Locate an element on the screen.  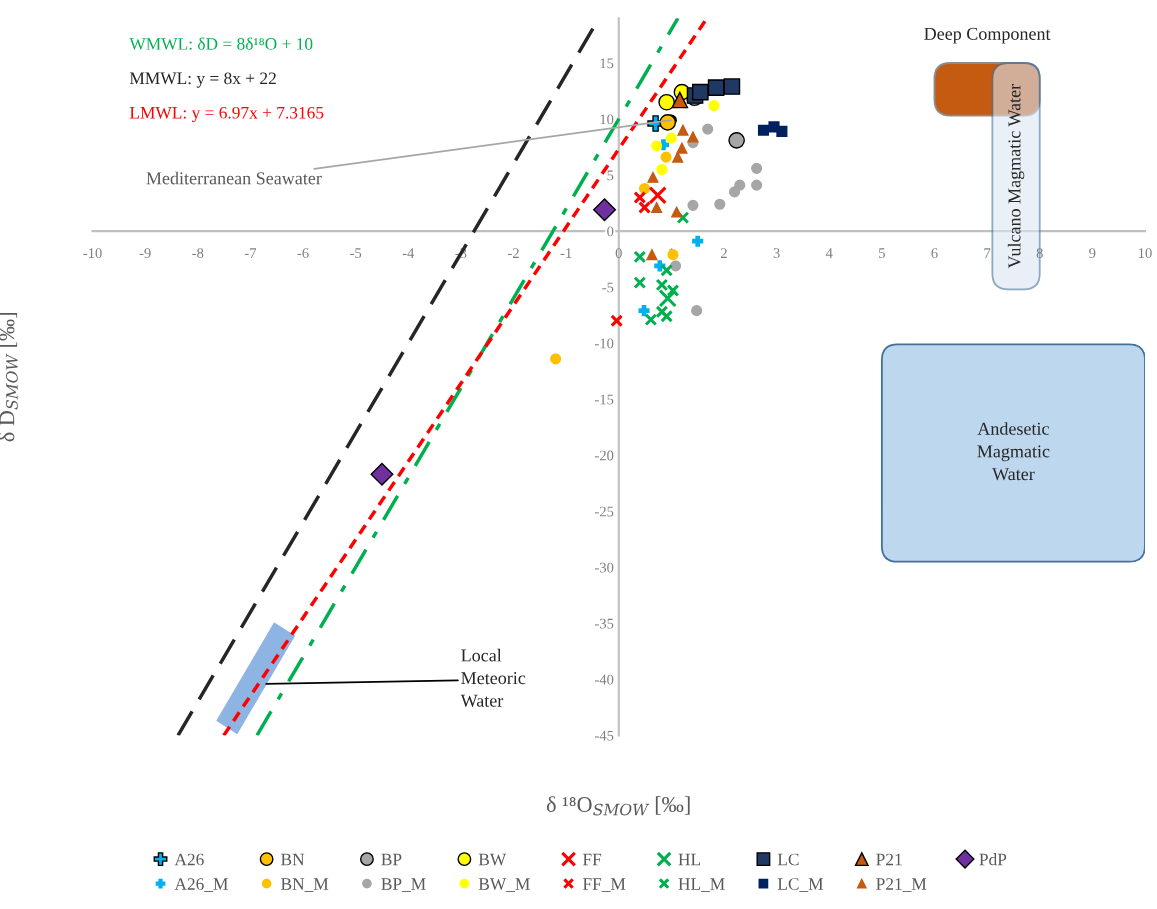
legend-label: HL is located at coordinates (689, 859).